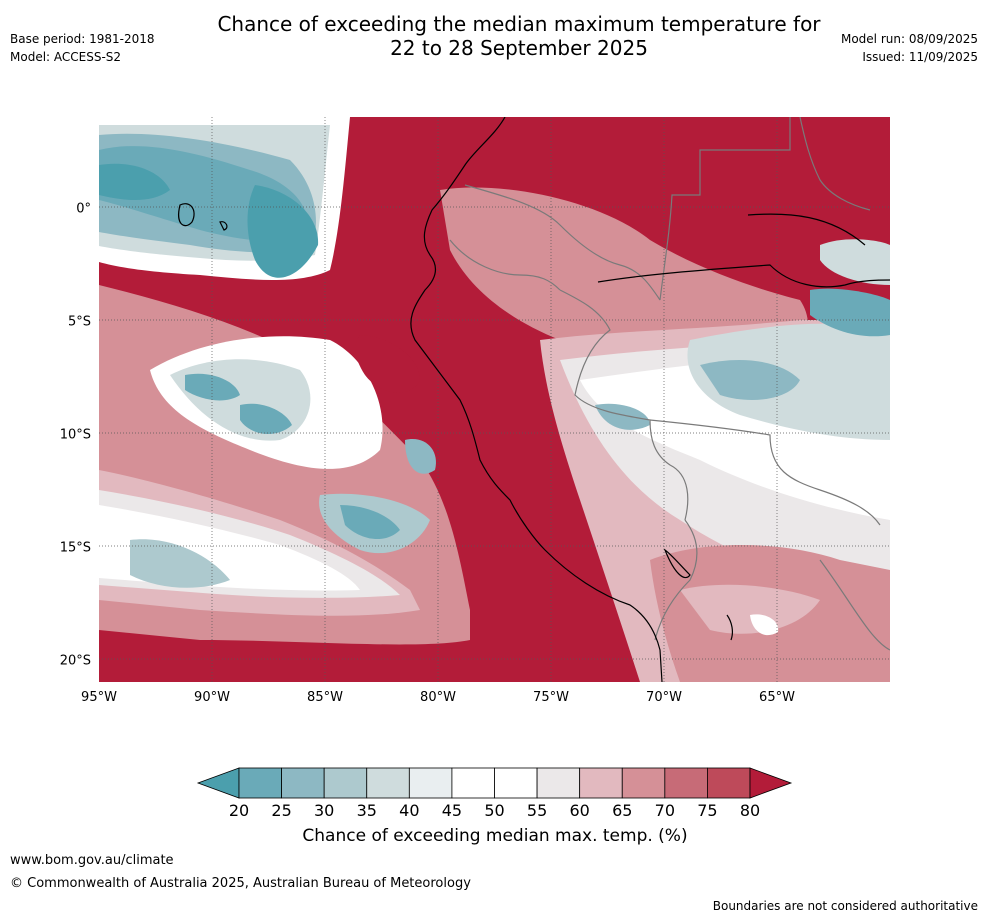  I want to click on ocean-lower-cooler, so click(370, 522).